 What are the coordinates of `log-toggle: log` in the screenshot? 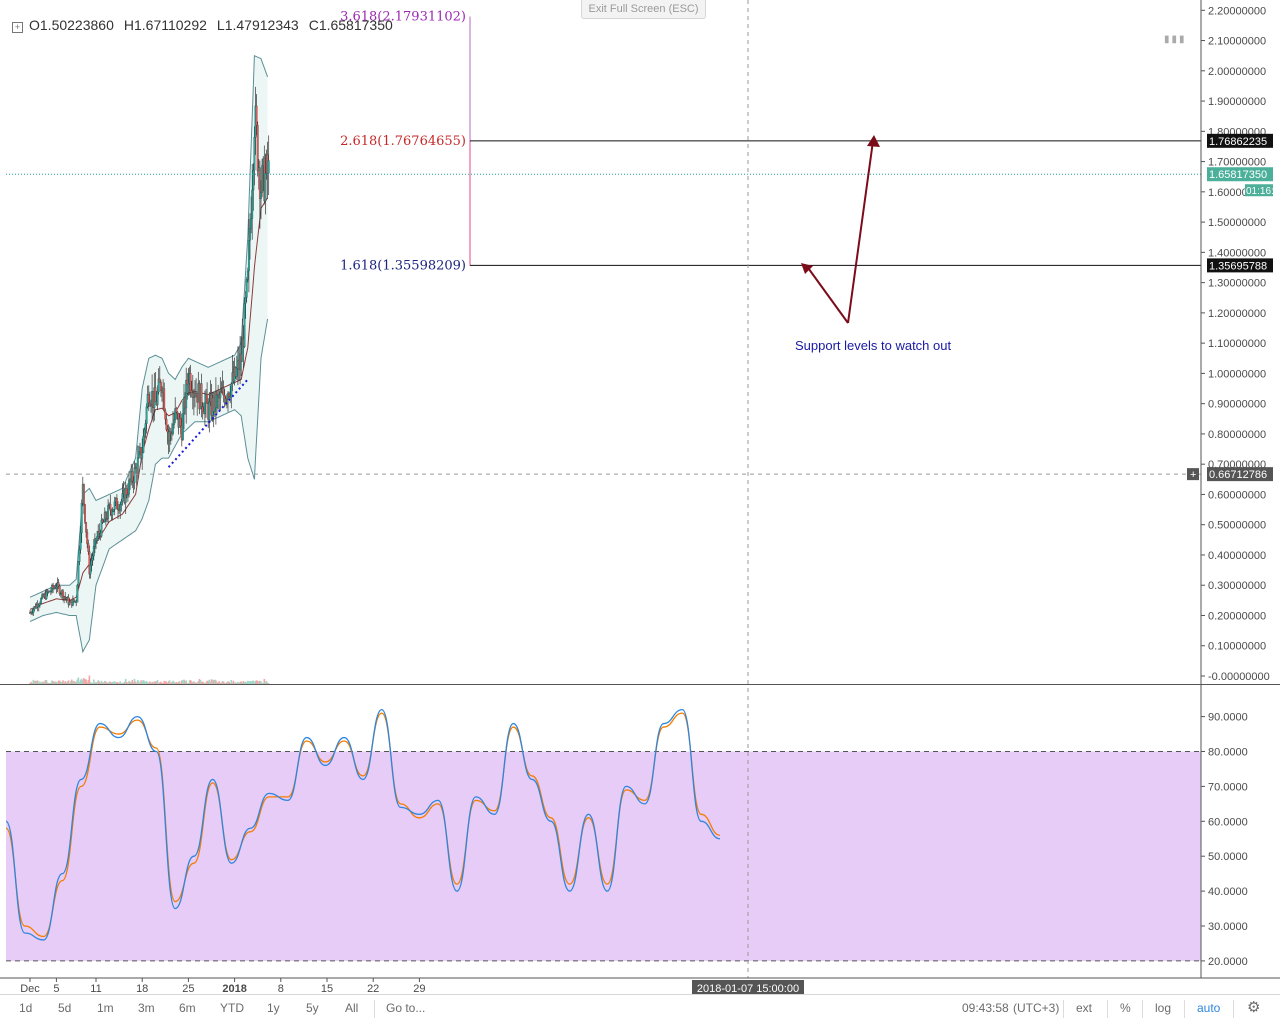 It's located at (1163, 1008).